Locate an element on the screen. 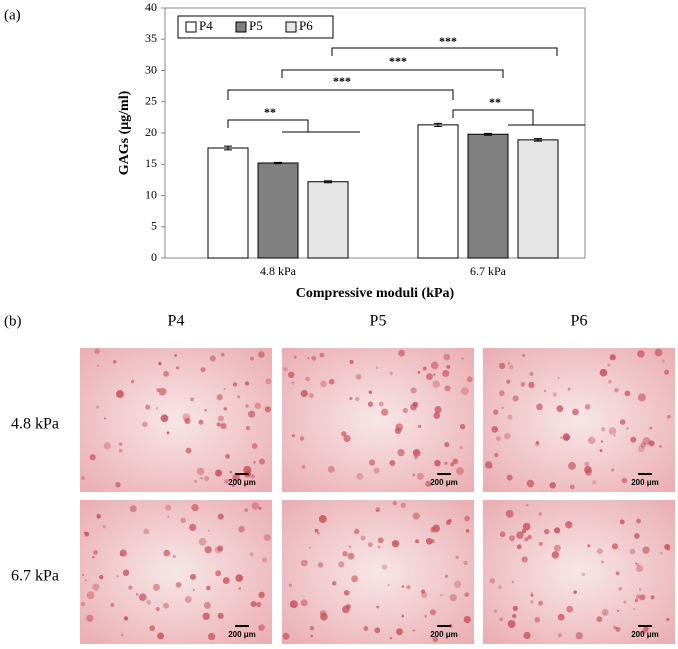 This screenshot has height=649, width=678. significance-label: *** is located at coordinates (342, 81).